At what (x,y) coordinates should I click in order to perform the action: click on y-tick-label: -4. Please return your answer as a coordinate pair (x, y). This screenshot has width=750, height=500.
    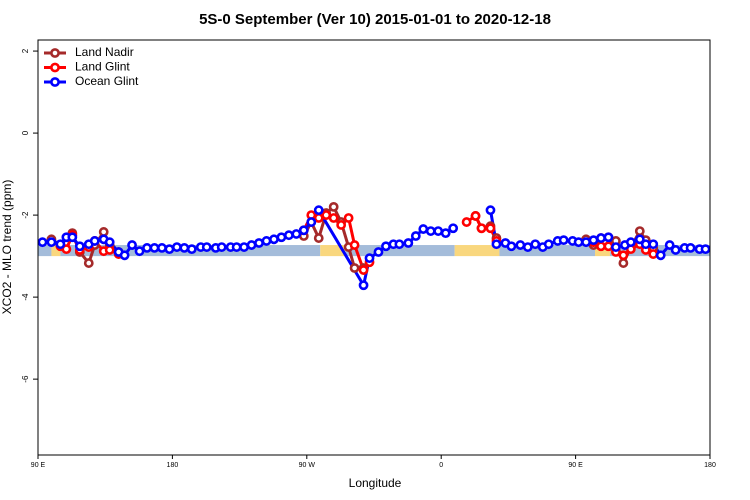
    Looking at the image, I should click on (25, 297).